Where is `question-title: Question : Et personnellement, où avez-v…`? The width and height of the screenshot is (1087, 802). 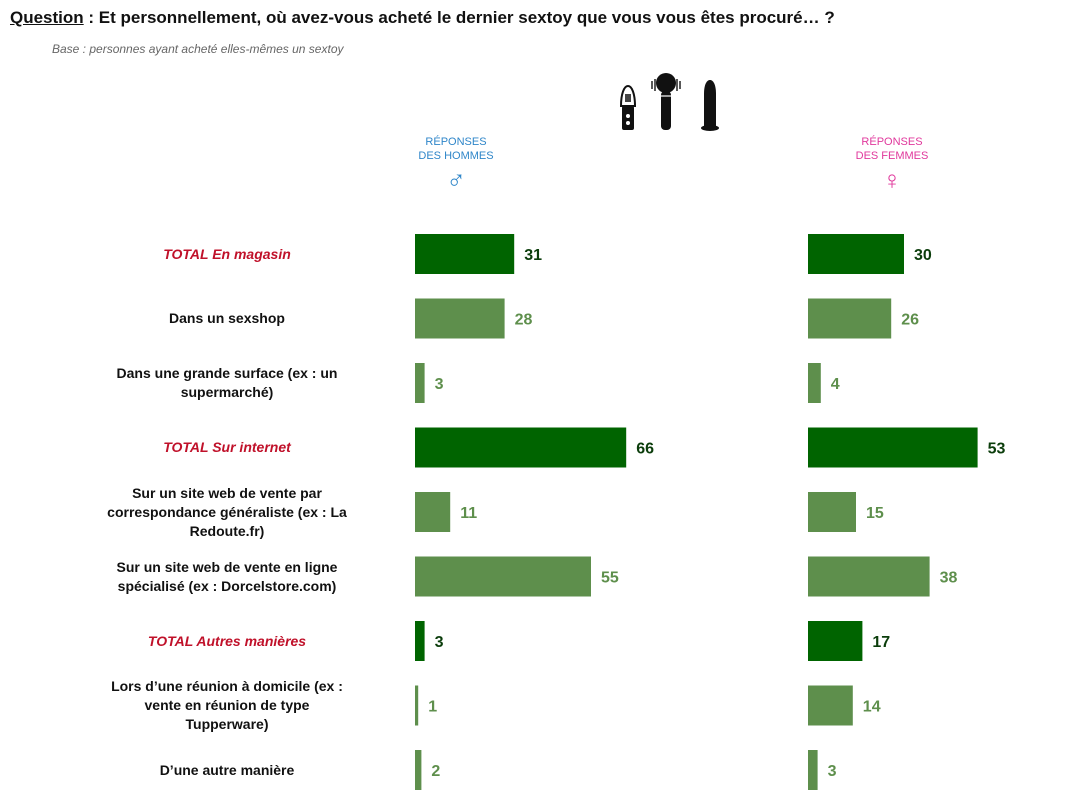
question-title: Question : Et personnellement, où avez-v… is located at coordinates (422, 18).